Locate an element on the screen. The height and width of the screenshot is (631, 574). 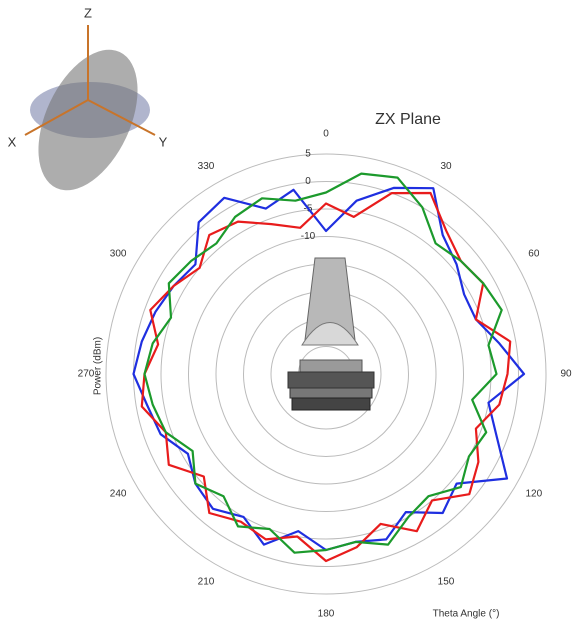
r-axis-label: Power (dBm) is located at coordinates (98, 366).